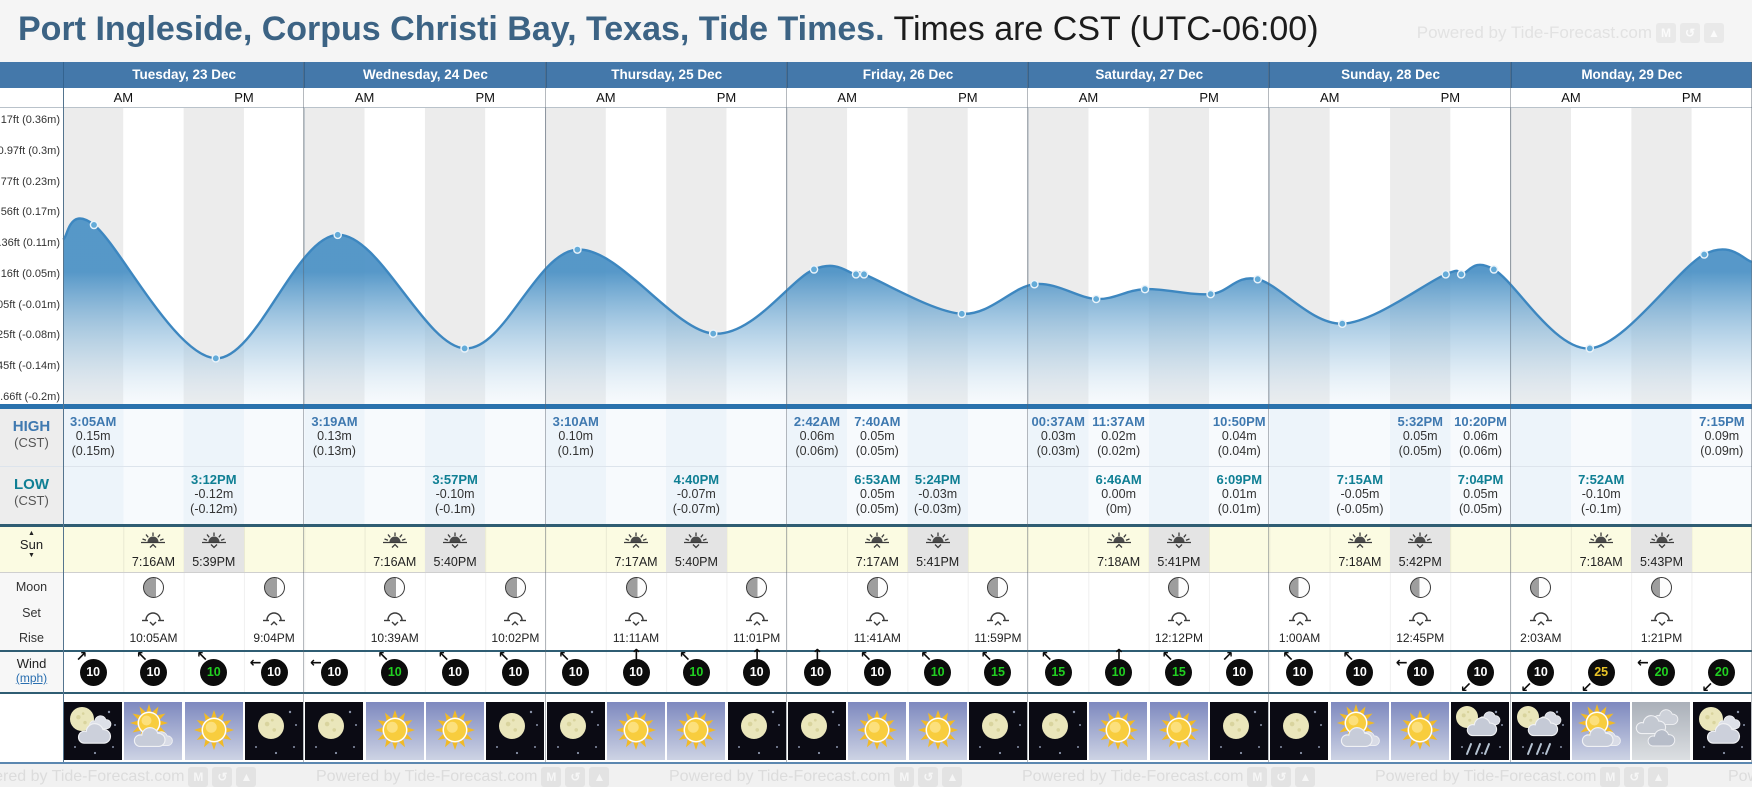 Image resolution: width=1752 pixels, height=787 pixels. What do you see at coordinates (1179, 611) in the screenshot?
I see `moon-entry: 12:12PM` at bounding box center [1179, 611].